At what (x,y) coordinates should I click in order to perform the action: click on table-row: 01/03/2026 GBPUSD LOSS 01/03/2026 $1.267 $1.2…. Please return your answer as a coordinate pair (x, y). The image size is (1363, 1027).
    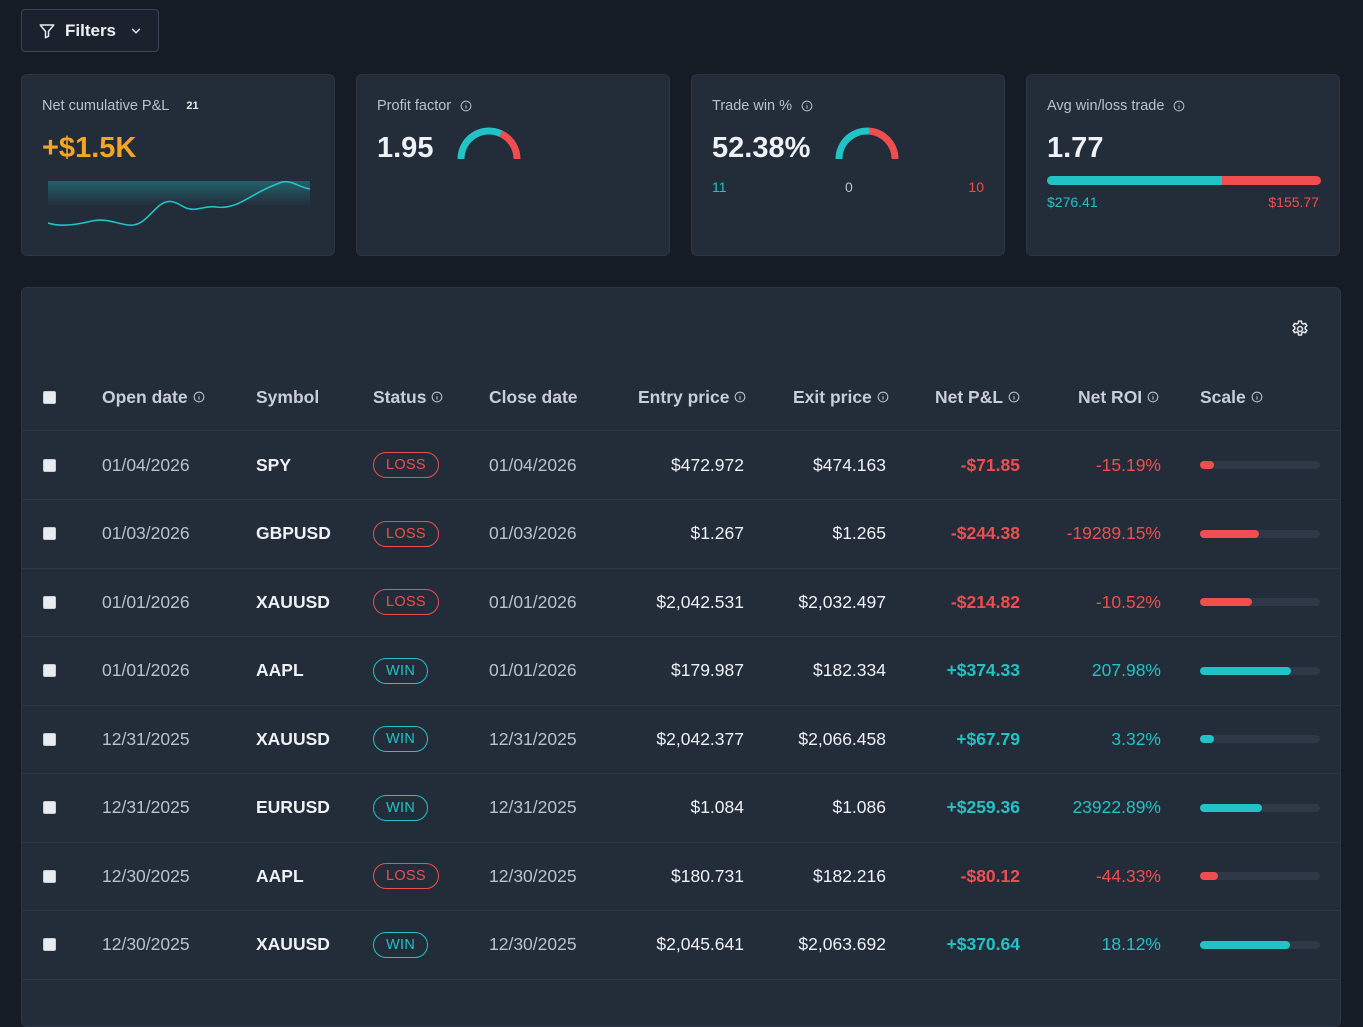
    Looking at the image, I should click on (681, 534).